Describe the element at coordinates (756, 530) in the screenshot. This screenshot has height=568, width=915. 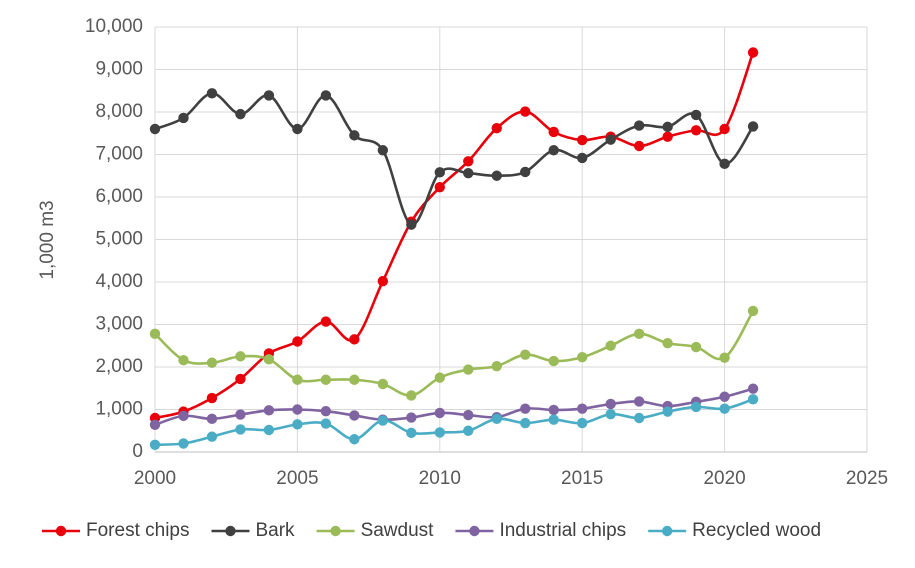
I see `legend-label: Recycled wood` at that location.